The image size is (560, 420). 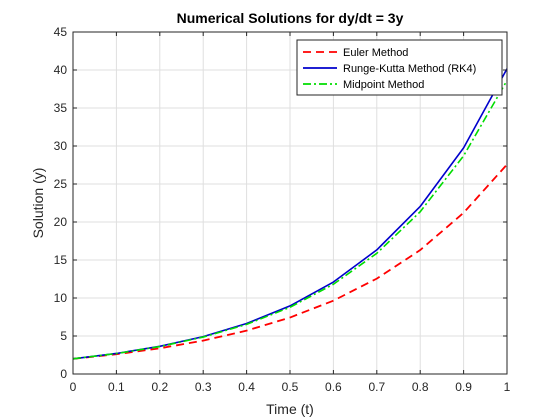 I want to click on y-tick-label: 40, so click(x=61, y=70).